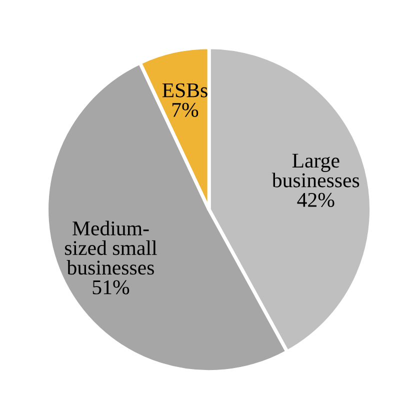 The width and height of the screenshot is (416, 415). I want to click on data-label: 51%, so click(111, 287).